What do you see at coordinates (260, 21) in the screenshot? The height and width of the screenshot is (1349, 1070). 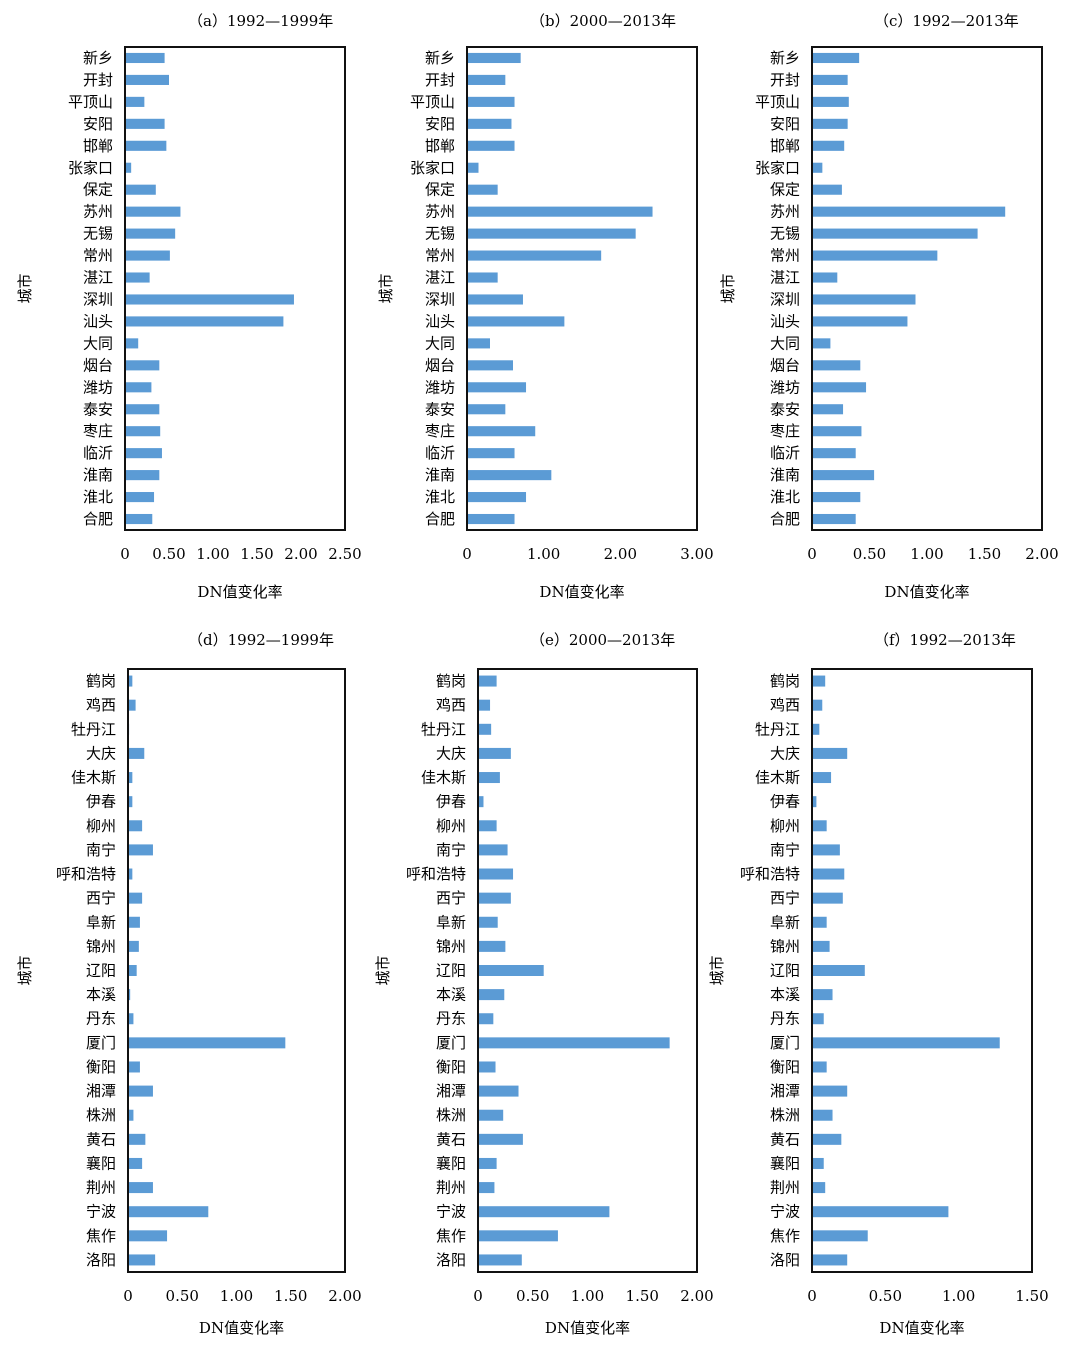 I see `chart-title: （a）1992—1999年` at bounding box center [260, 21].